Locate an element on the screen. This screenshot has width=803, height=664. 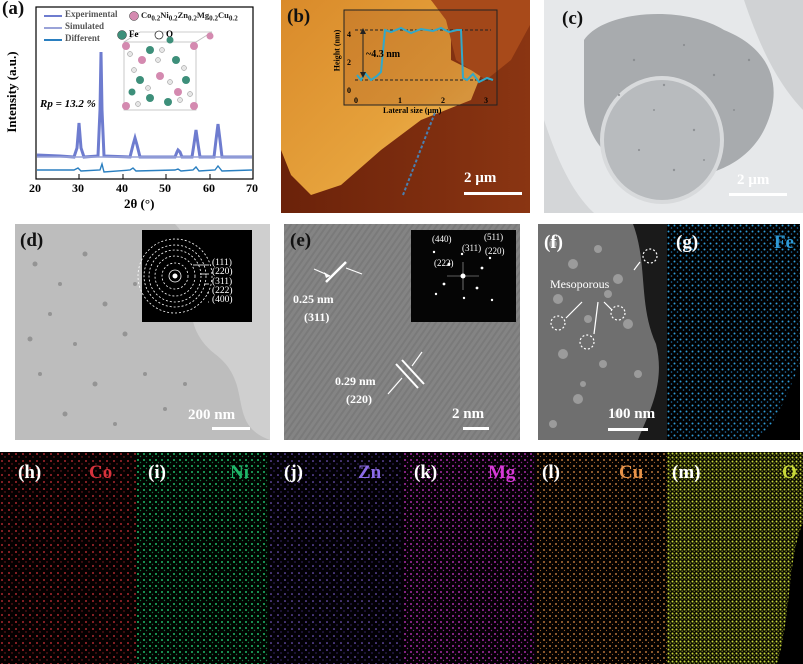
ring-311: (311) is located at coordinates (222, 282).